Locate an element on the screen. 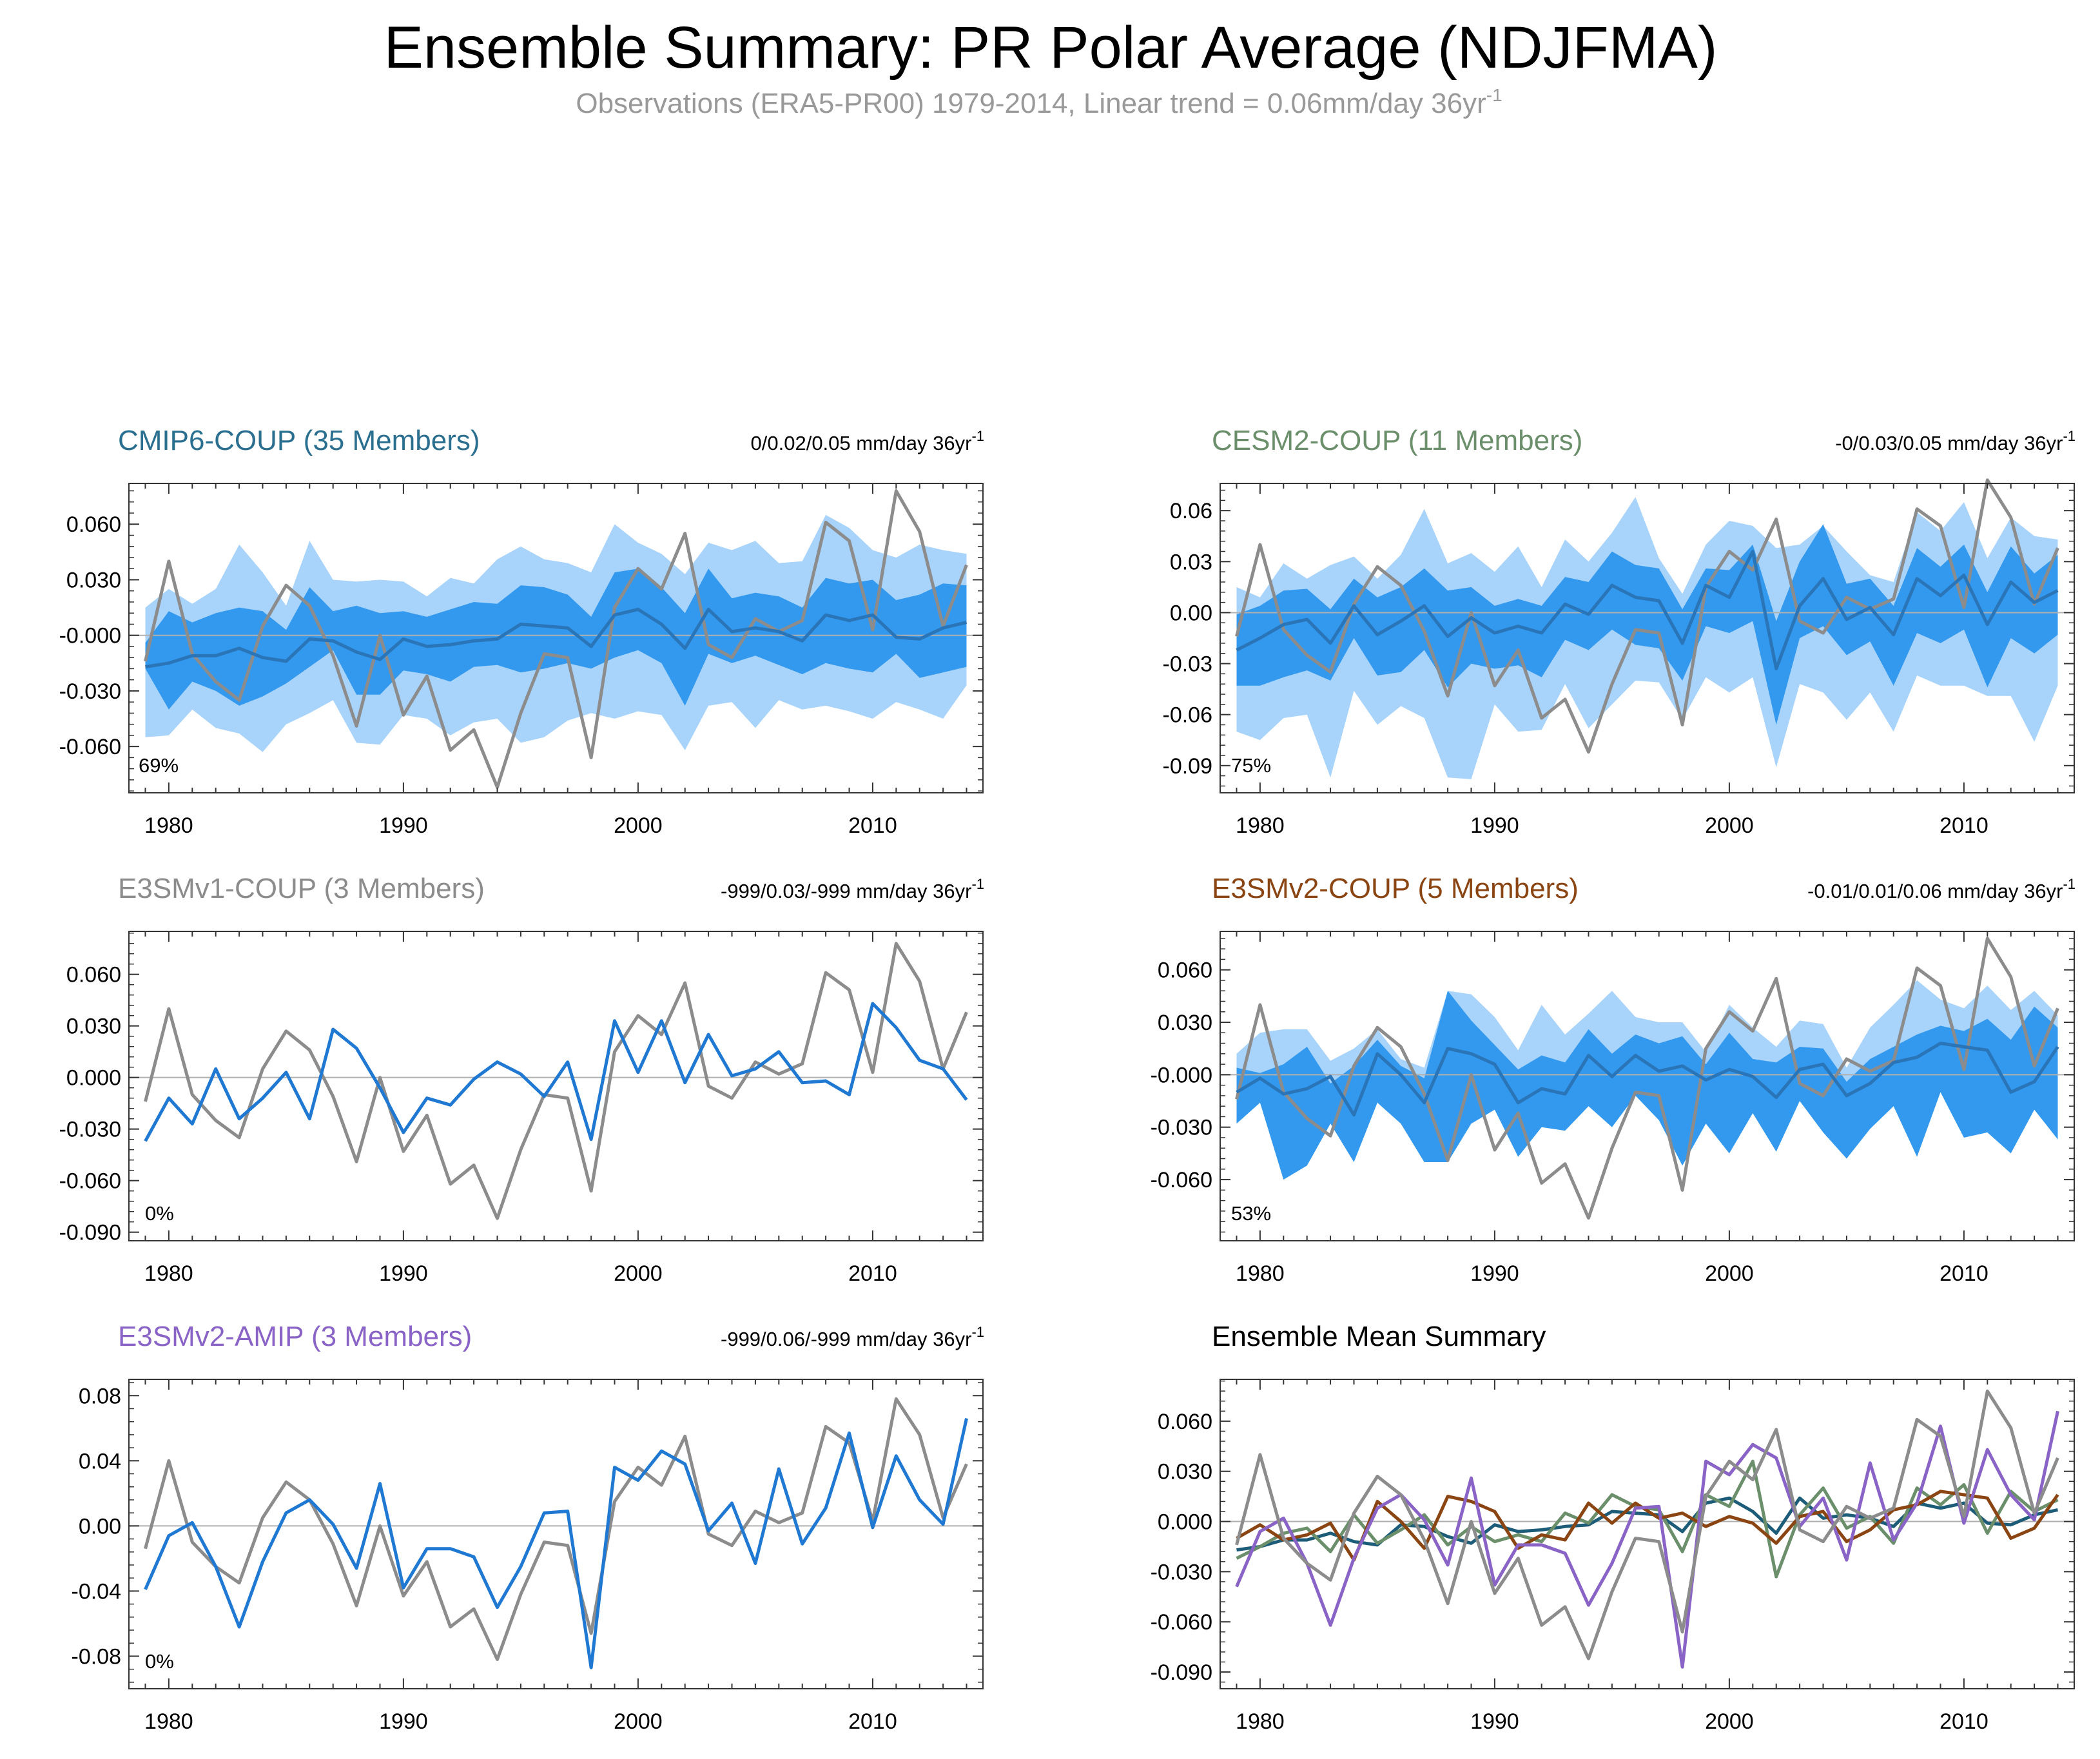  percent-label: 69% is located at coordinates (159, 765).